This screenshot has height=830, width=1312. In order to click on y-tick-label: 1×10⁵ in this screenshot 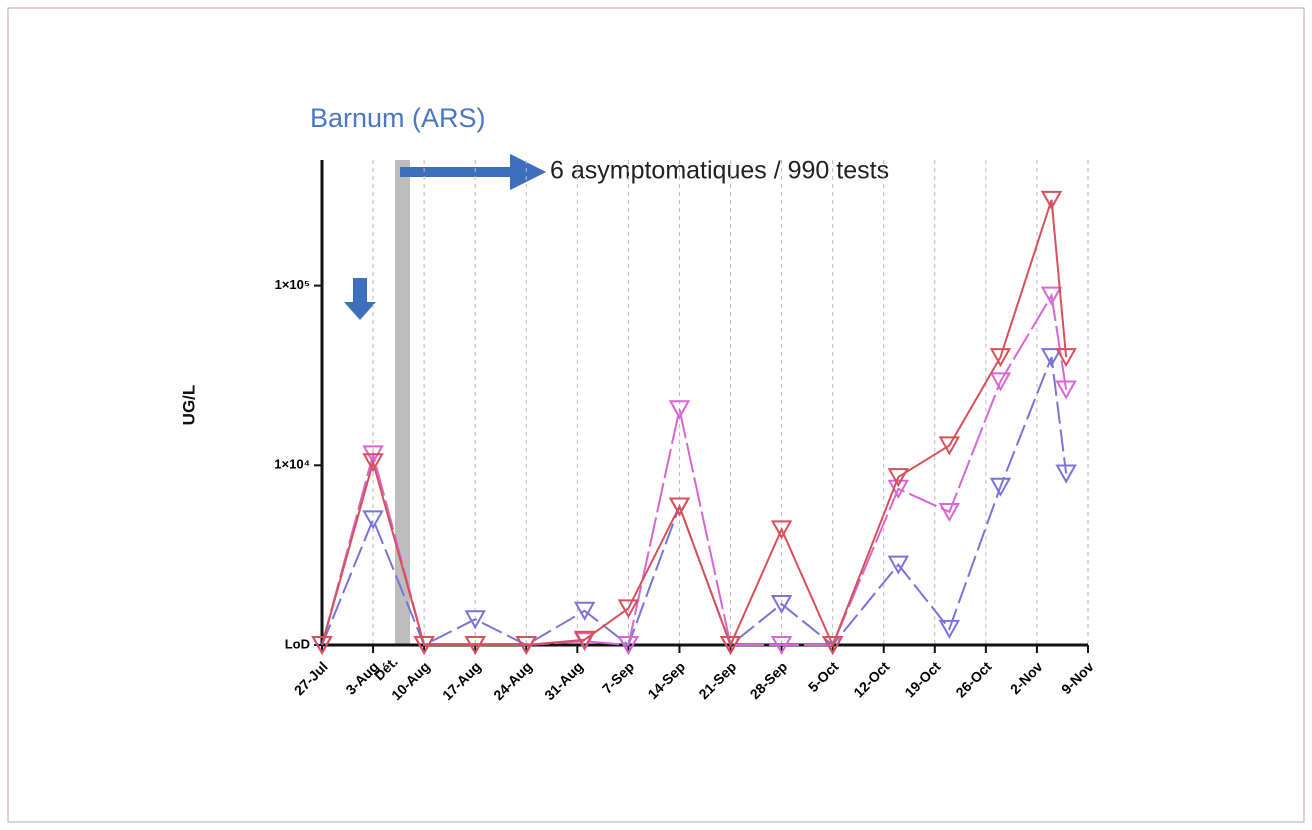, I will do `click(292, 284)`.